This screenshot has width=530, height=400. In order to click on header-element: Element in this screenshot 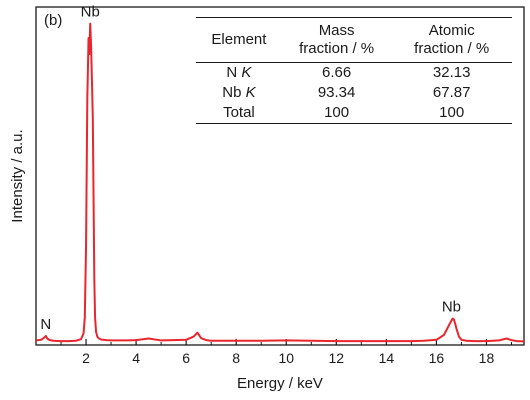, I will do `click(239, 40)`.